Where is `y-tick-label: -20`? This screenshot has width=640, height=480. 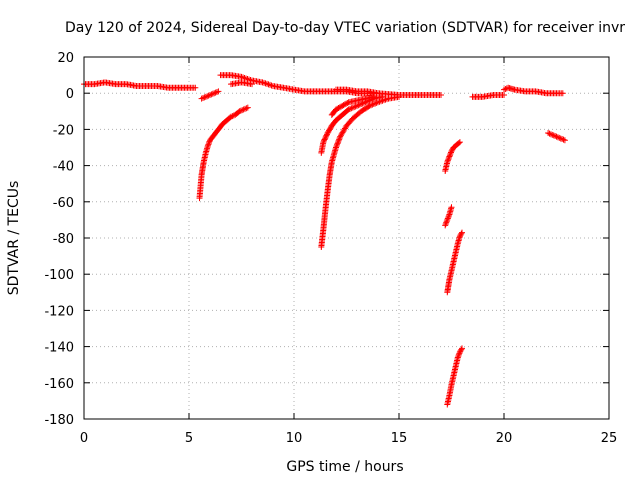
y-tick-label: -20 is located at coordinates (63, 130).